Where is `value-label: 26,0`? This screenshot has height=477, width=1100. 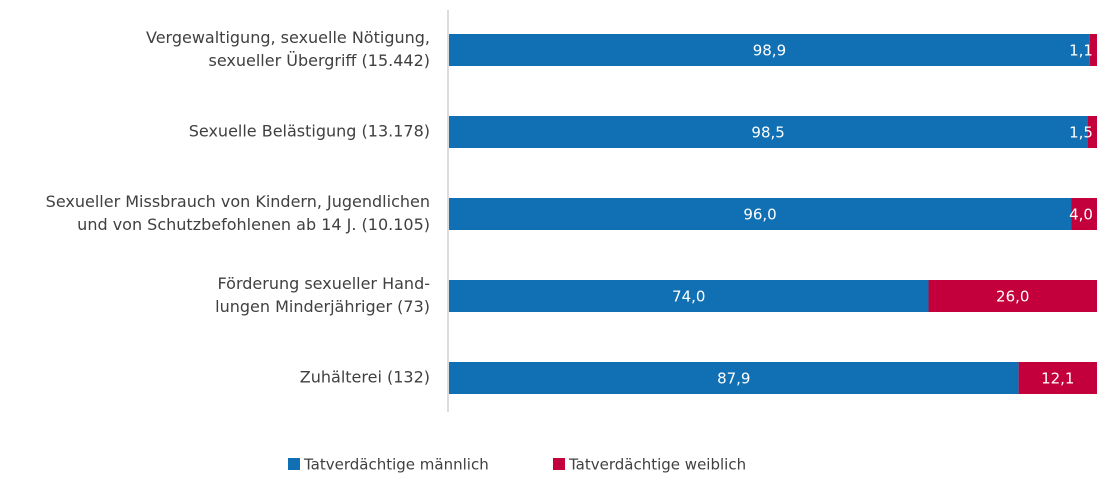 value-label: 26,0 is located at coordinates (1012, 297).